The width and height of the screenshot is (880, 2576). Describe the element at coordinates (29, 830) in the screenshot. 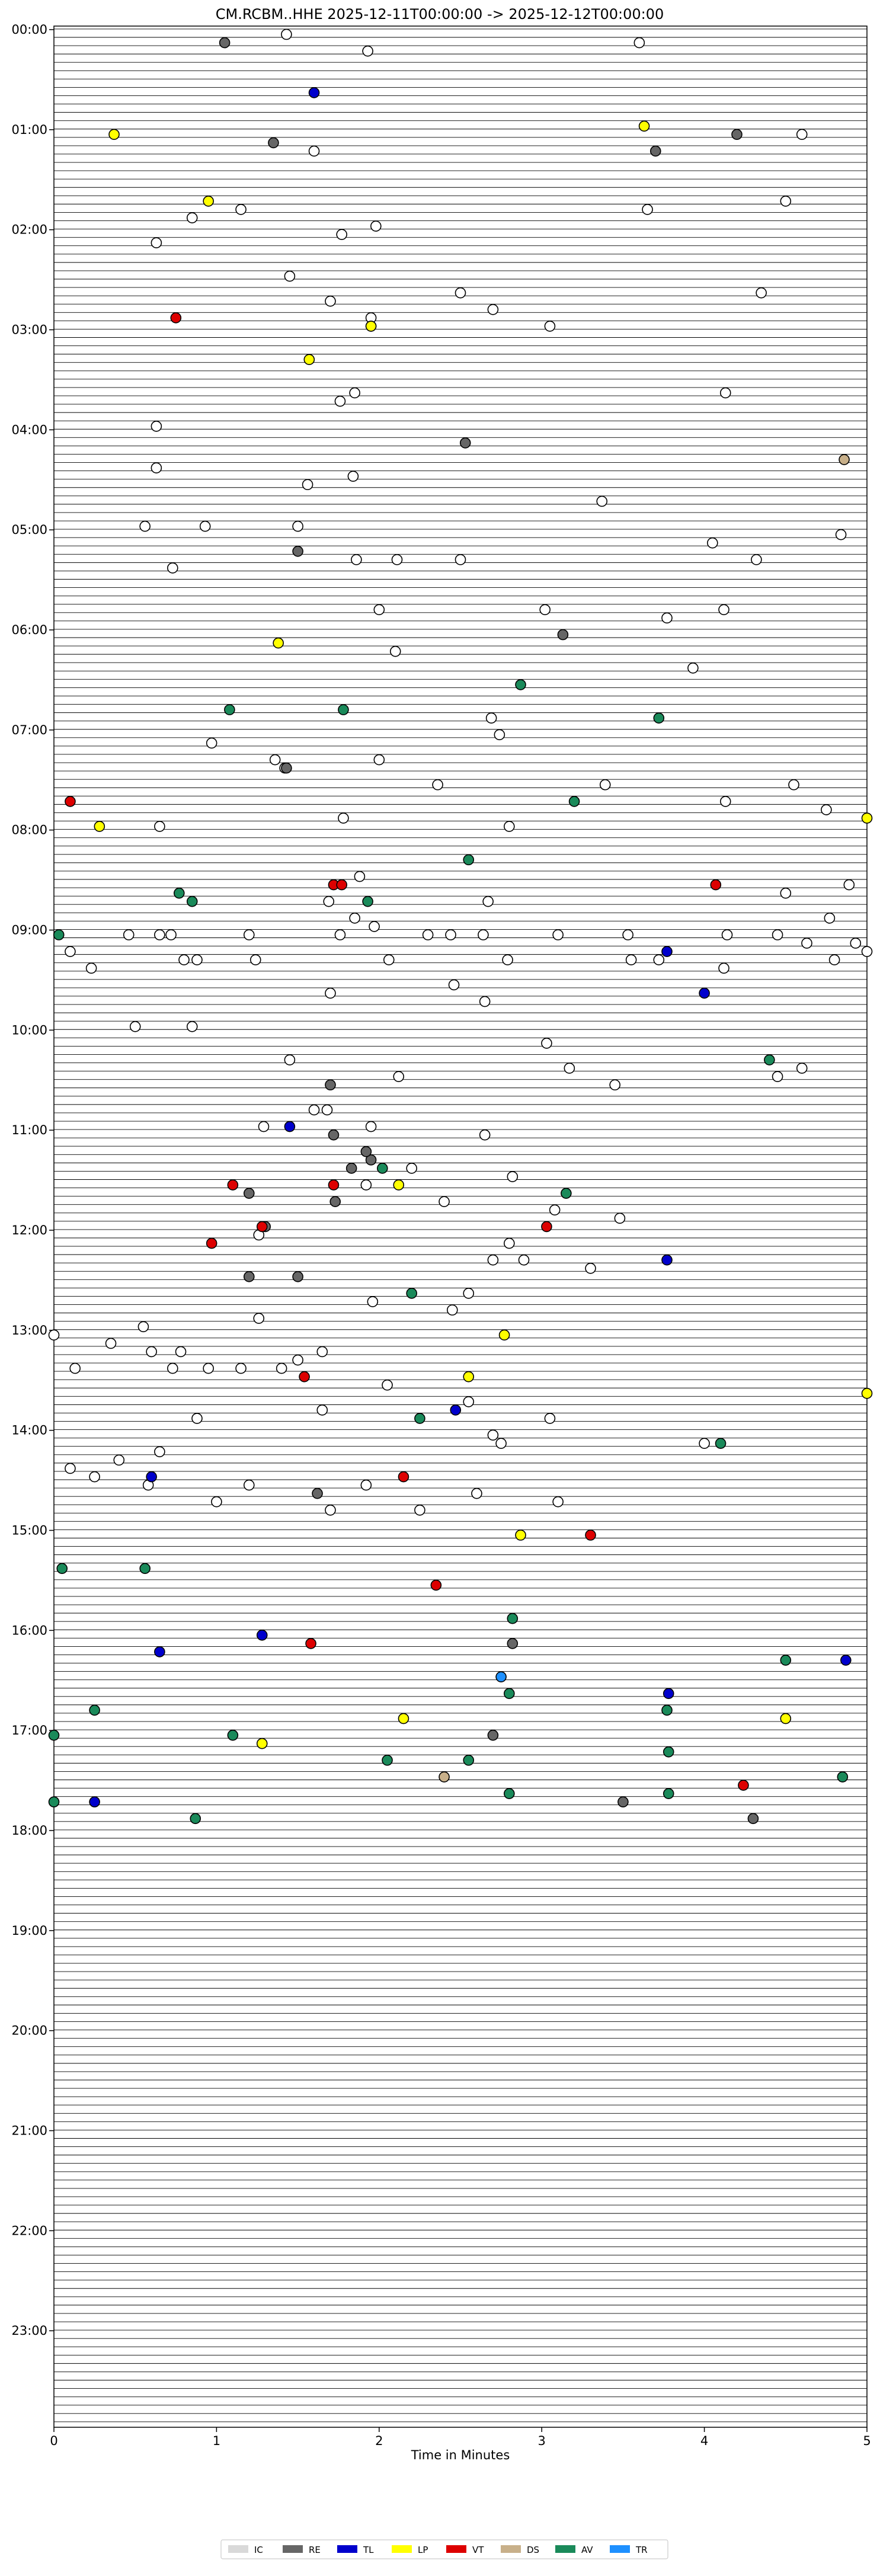

I see `y-tick-label: 08:00` at that location.